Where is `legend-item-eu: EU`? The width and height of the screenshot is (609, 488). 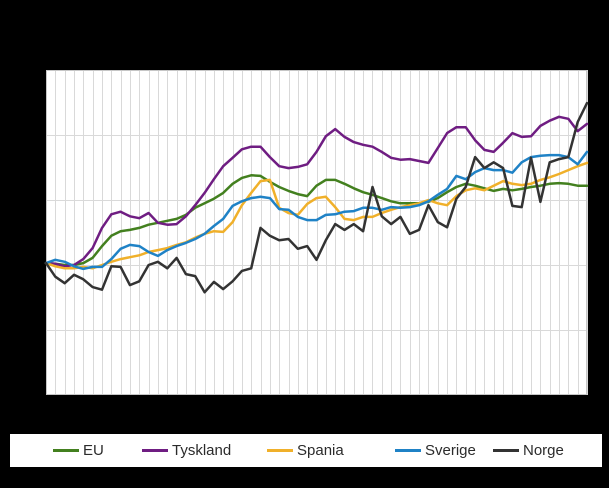 legend-item-eu: EU is located at coordinates (78, 450).